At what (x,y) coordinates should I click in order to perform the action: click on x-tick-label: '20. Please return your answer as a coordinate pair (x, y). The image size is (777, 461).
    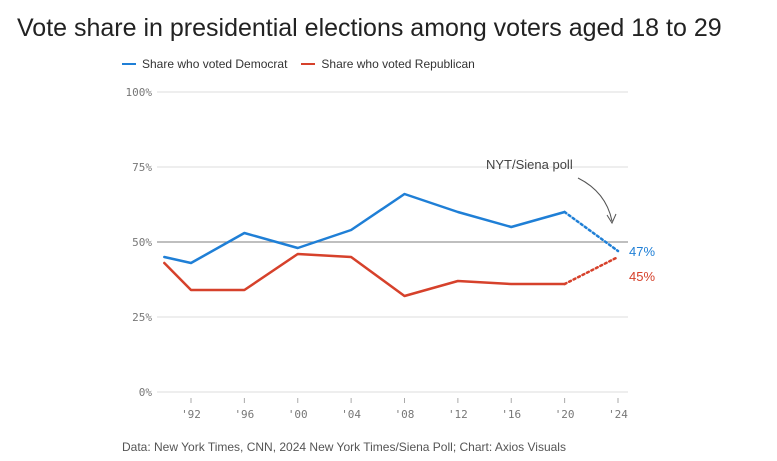
    Looking at the image, I should click on (565, 414).